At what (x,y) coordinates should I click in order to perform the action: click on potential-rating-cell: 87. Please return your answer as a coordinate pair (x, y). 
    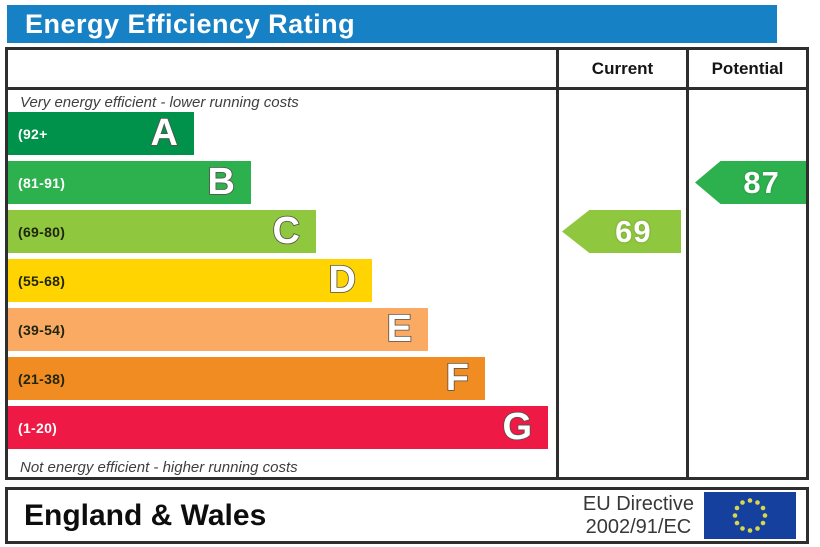
    Looking at the image, I should click on (746, 283).